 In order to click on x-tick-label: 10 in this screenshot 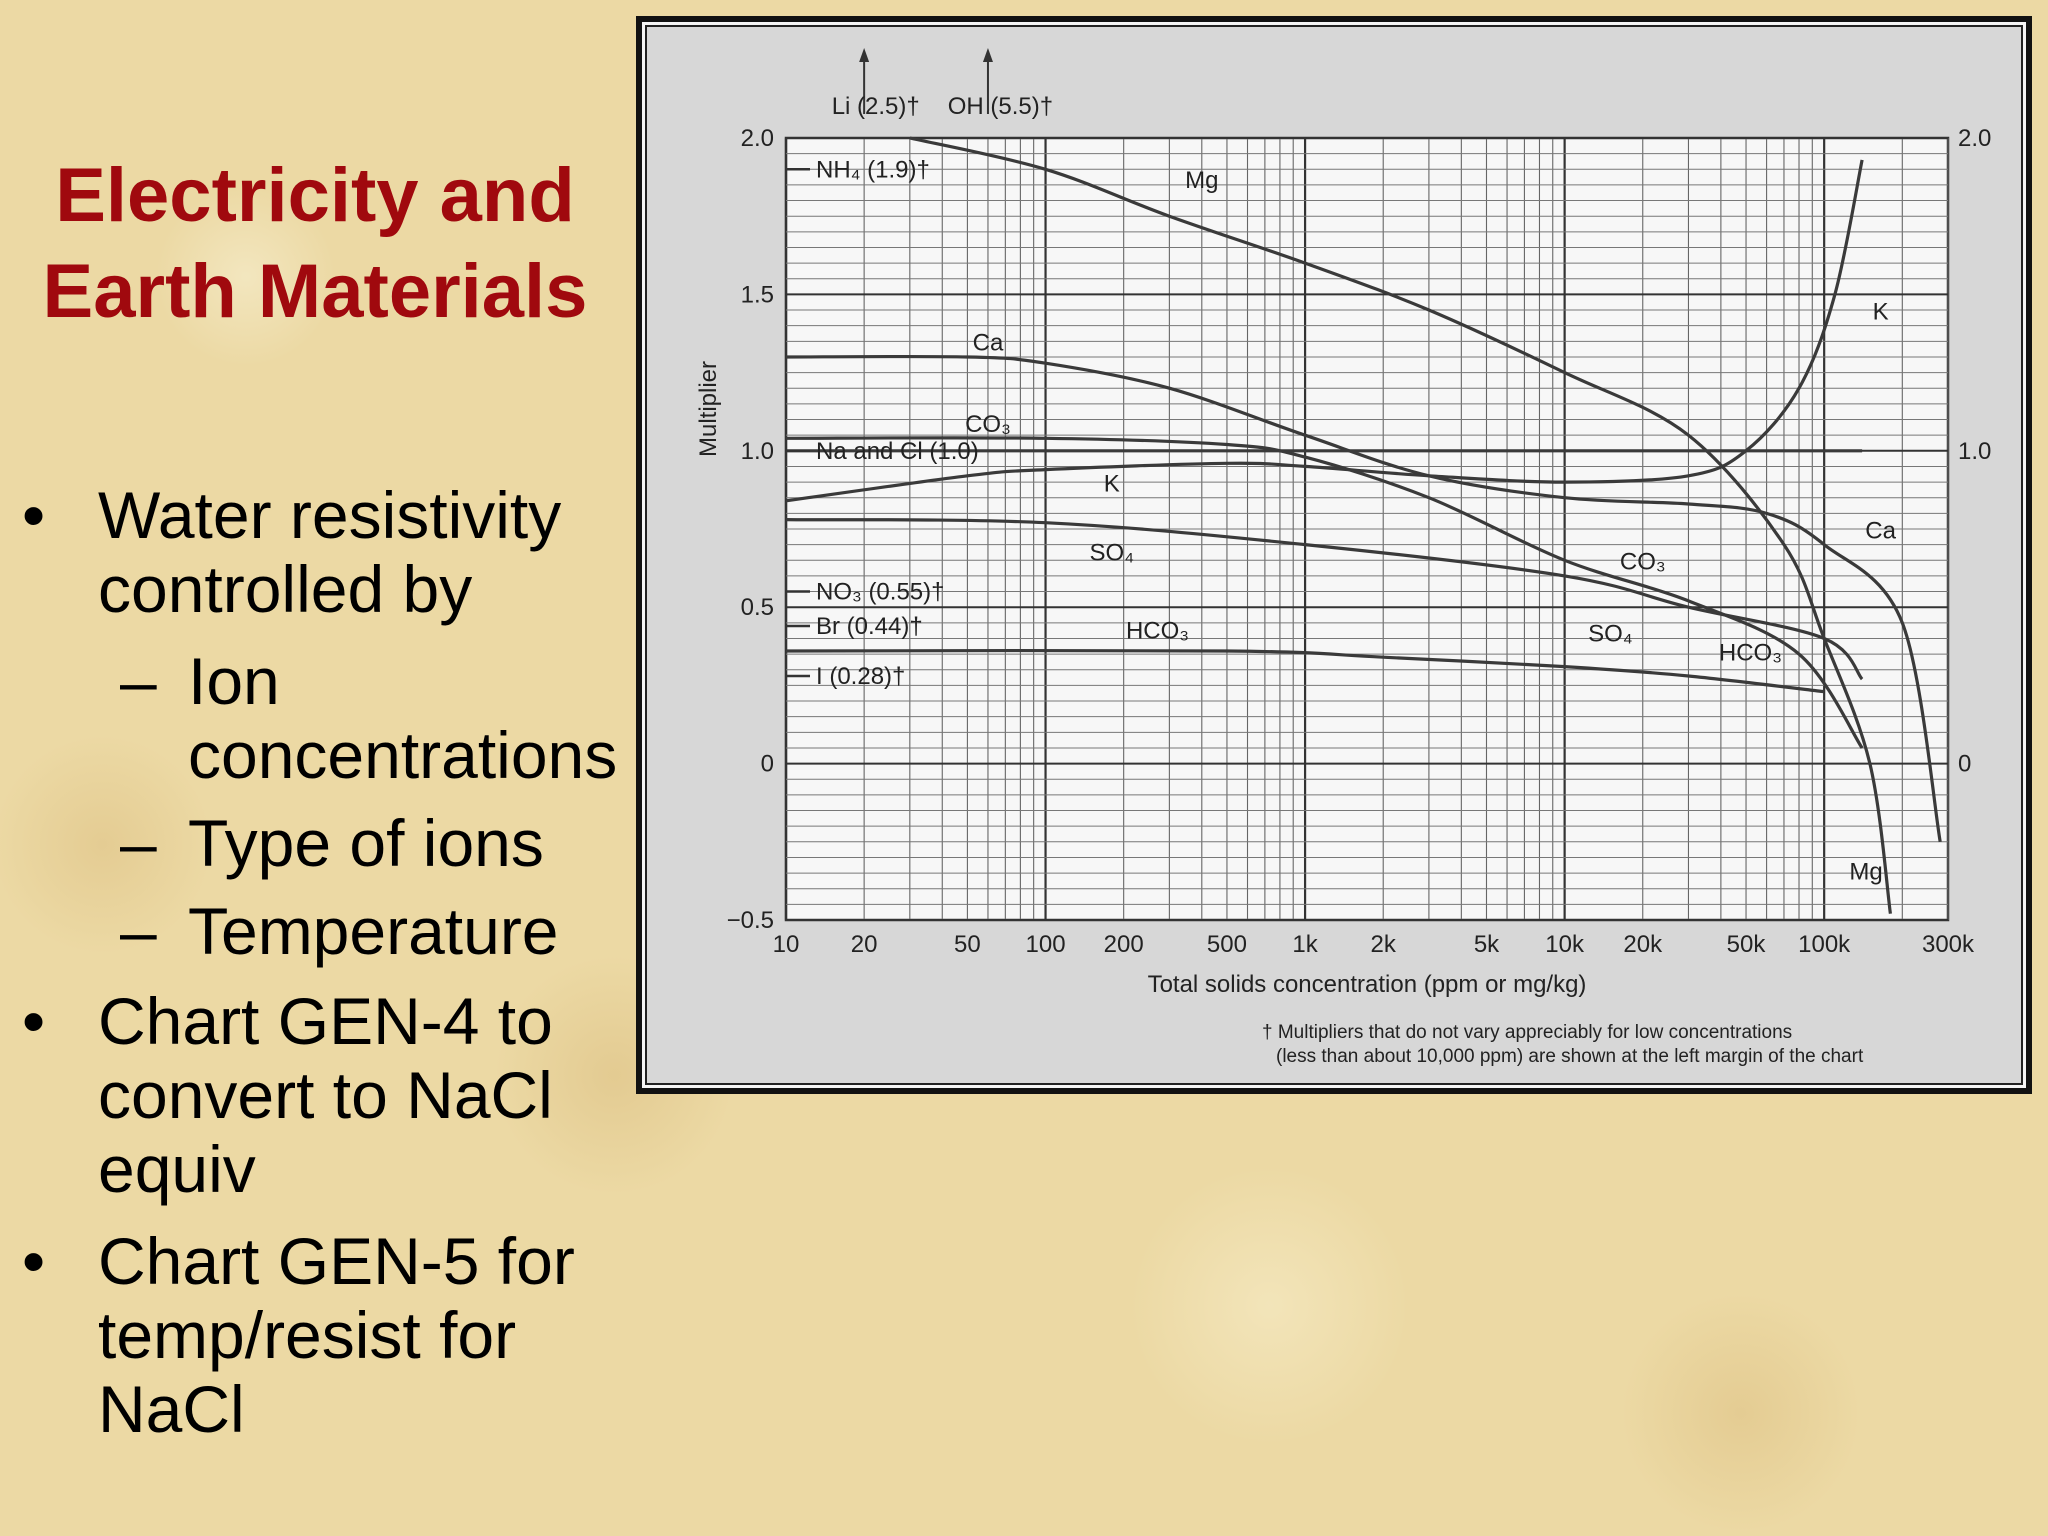, I will do `click(786, 944)`.